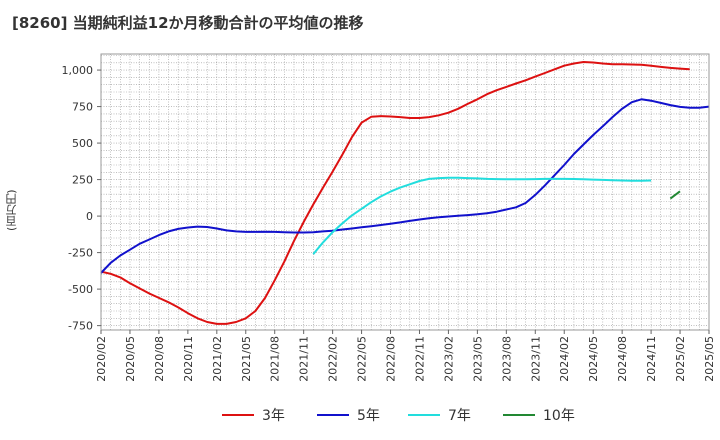  Describe the element at coordinates (651, 359) in the screenshot. I see `x-tick-label: 2024/11` at that location.